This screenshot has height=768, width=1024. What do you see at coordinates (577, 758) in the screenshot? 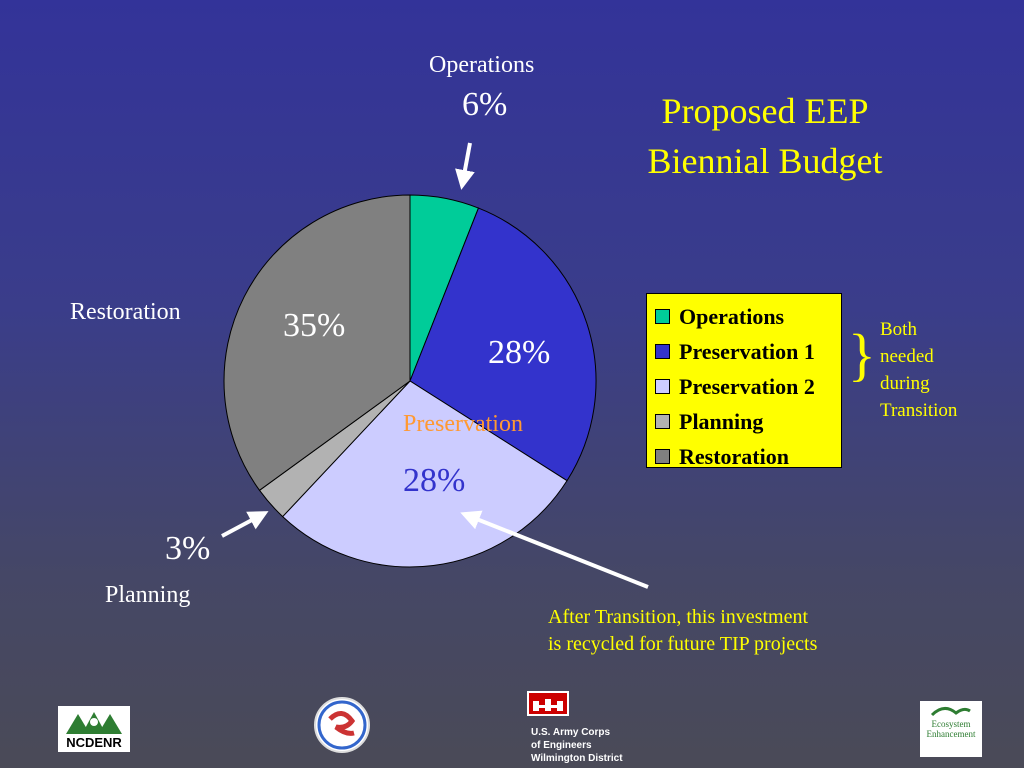
I see `usace-line-3: Wilmington District` at bounding box center [577, 758].